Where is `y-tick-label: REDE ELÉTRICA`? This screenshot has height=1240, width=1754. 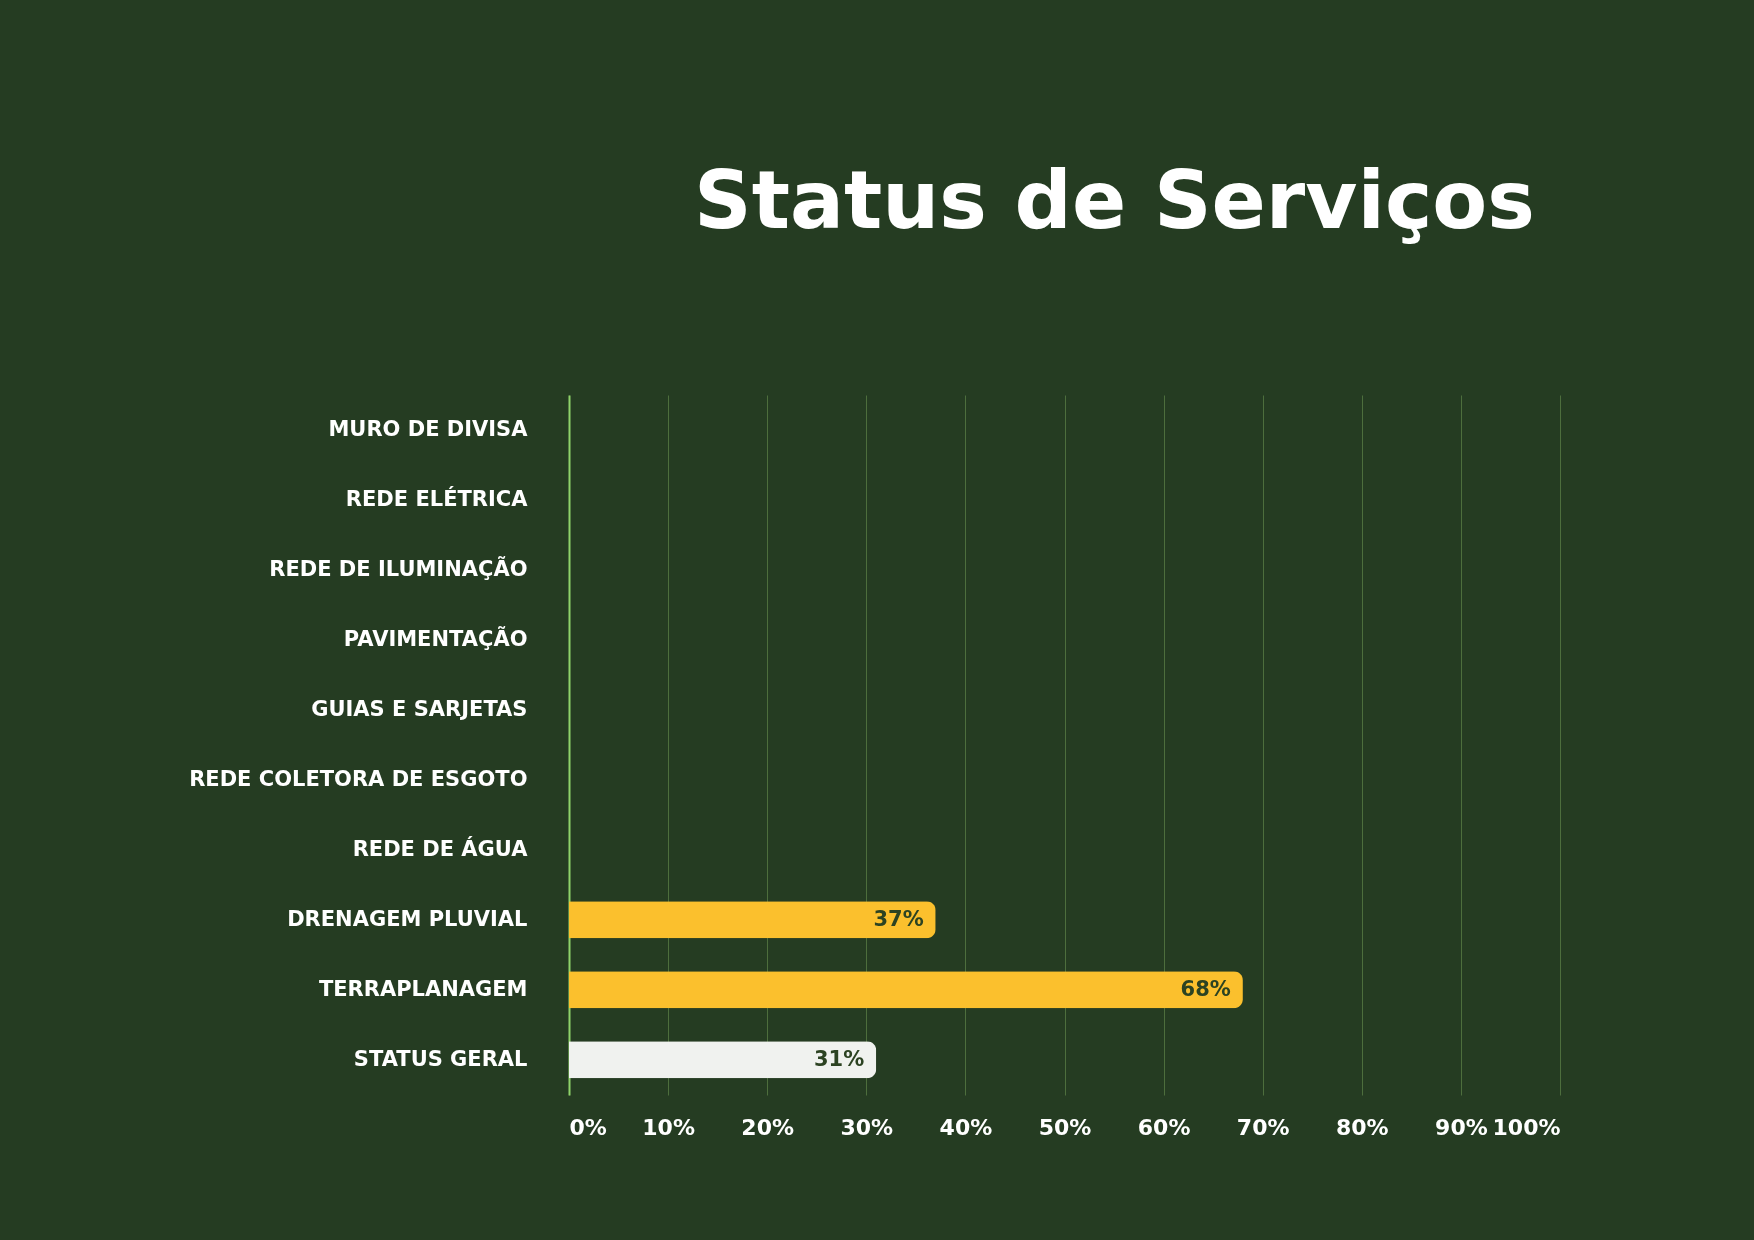
y-tick-label: REDE ELÉTRICA is located at coordinates (437, 499).